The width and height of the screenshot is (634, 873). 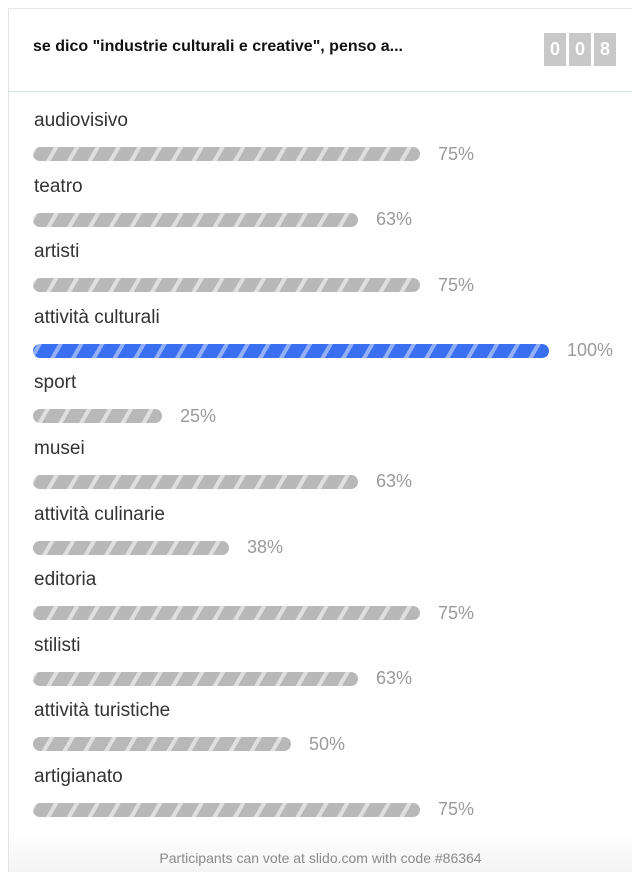 I want to click on poll-option-bar-row: 38%, so click(x=158, y=547).